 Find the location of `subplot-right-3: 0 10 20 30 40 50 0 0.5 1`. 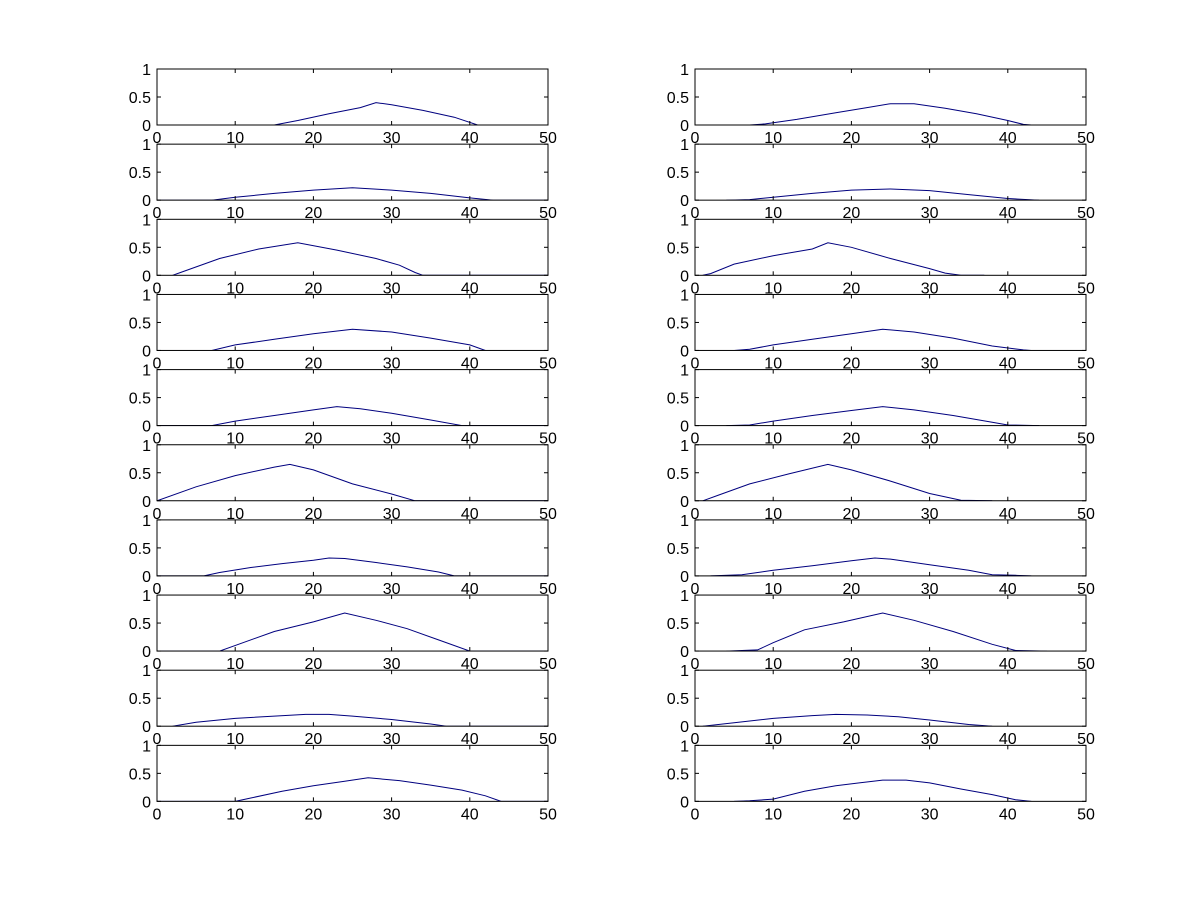

subplot-right-3: 0 10 20 30 40 50 0 0.5 1 is located at coordinates (881, 254).